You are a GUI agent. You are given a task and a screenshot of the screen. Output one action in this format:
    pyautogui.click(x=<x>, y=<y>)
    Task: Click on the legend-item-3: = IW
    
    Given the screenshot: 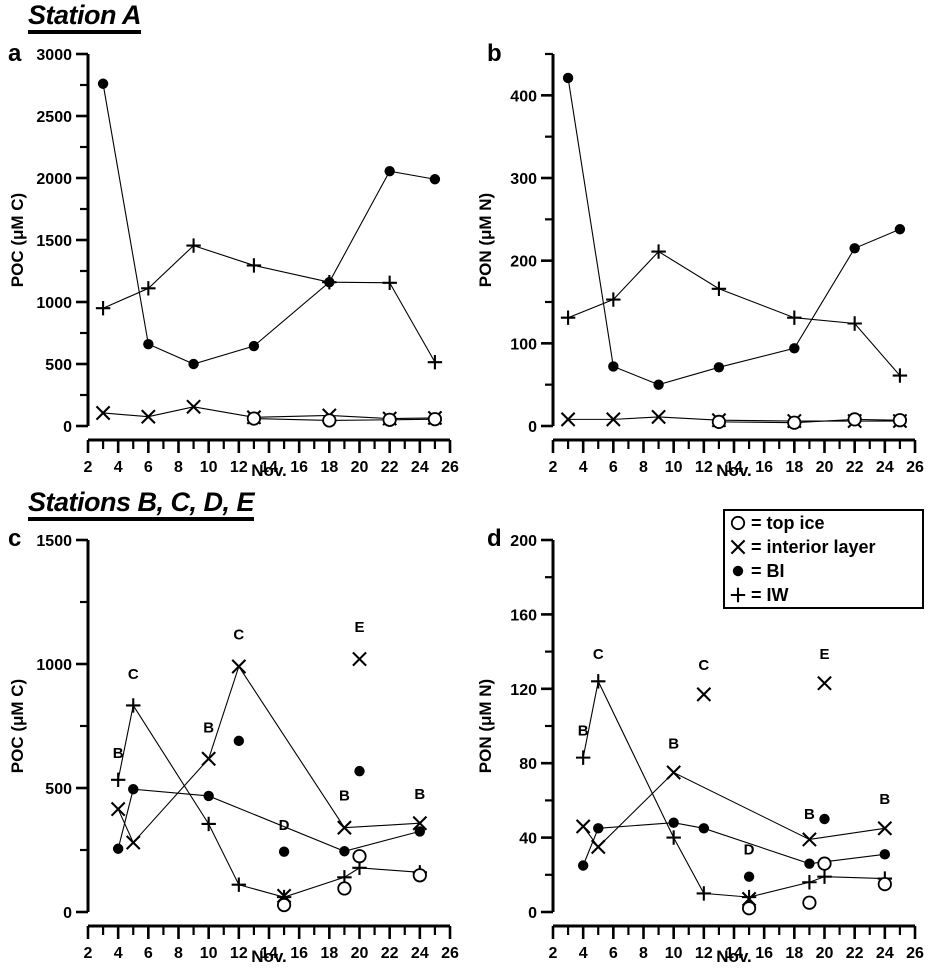 What is the action you would take?
    pyautogui.click(x=823, y=595)
    